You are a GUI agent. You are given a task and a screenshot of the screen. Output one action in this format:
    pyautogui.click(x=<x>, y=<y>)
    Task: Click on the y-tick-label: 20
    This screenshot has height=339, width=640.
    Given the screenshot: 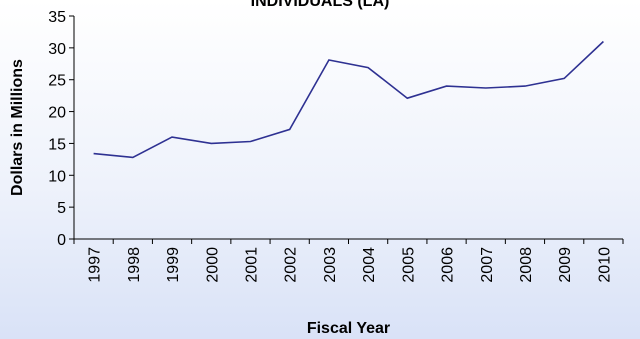 What is the action you would take?
    pyautogui.click(x=57, y=113)
    